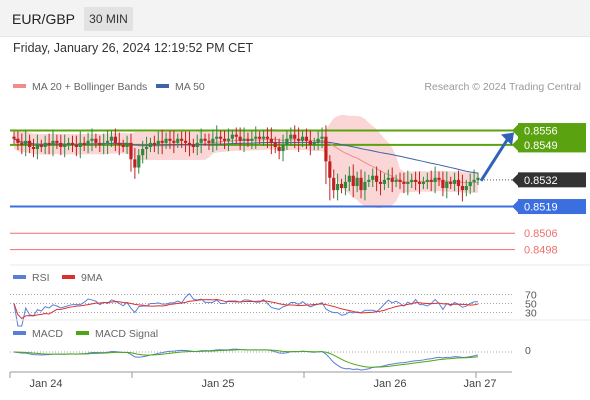  I want to click on rsi-legend: RSI 9MA, so click(58, 278).